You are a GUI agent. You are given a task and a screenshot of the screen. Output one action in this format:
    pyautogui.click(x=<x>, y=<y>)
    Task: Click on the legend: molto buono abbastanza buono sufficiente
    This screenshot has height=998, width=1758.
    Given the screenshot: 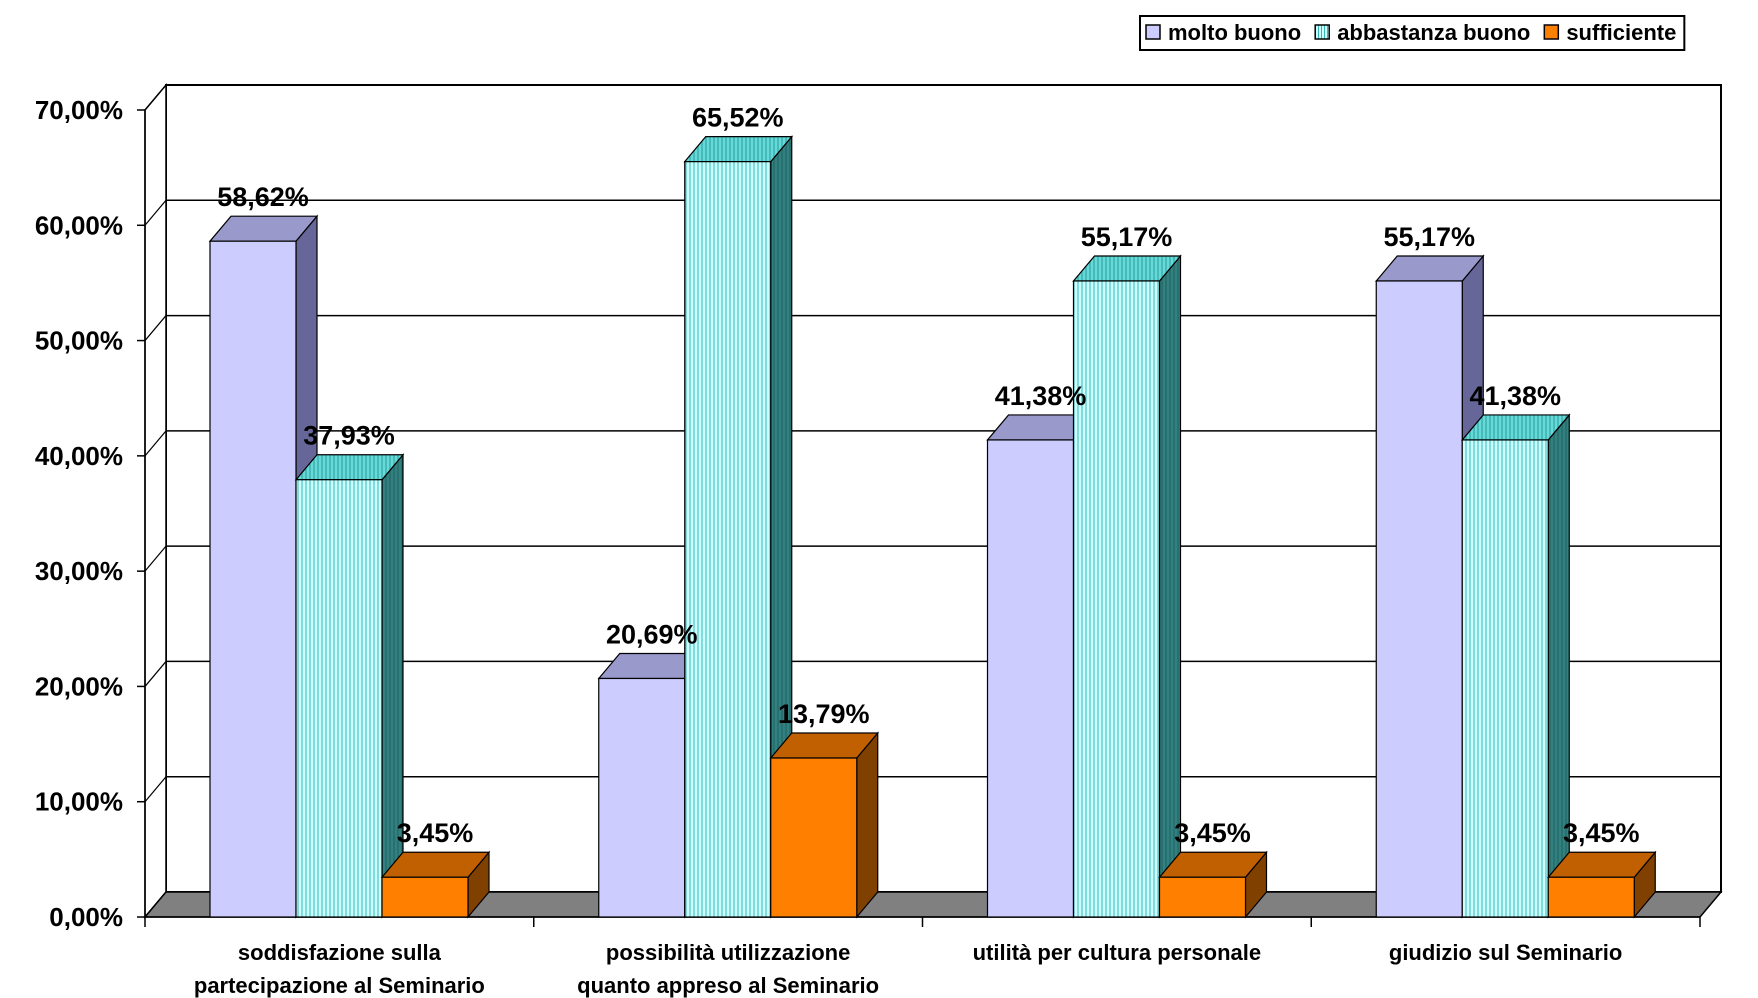 What is the action you would take?
    pyautogui.click(x=1412, y=33)
    